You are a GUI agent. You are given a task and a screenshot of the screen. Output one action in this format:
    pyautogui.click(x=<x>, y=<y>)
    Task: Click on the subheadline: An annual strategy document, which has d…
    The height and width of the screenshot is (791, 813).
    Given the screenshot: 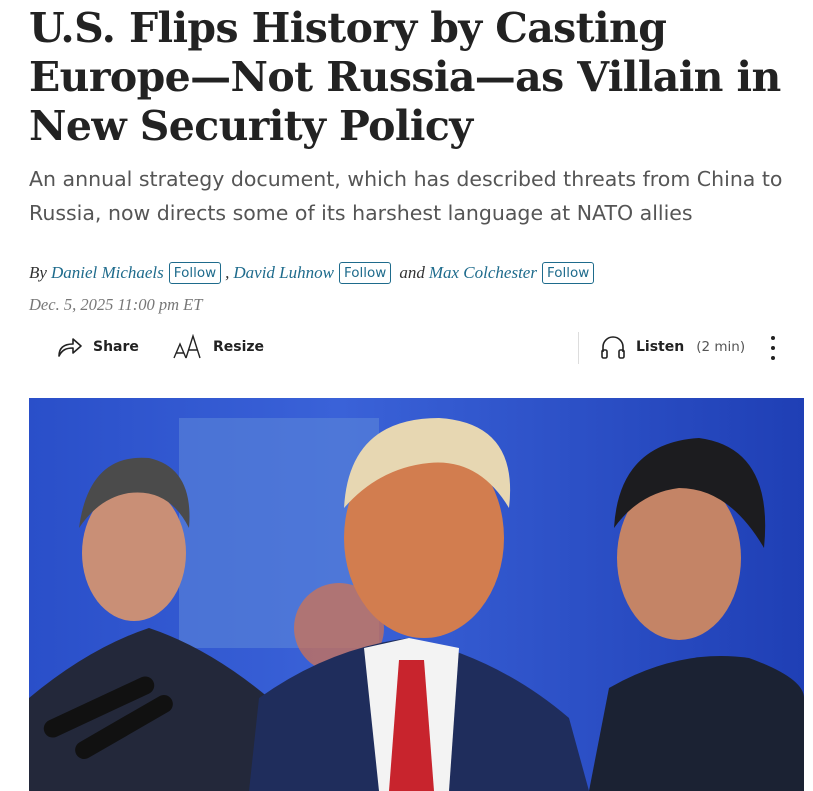 What is the action you would take?
    pyautogui.click(x=406, y=196)
    